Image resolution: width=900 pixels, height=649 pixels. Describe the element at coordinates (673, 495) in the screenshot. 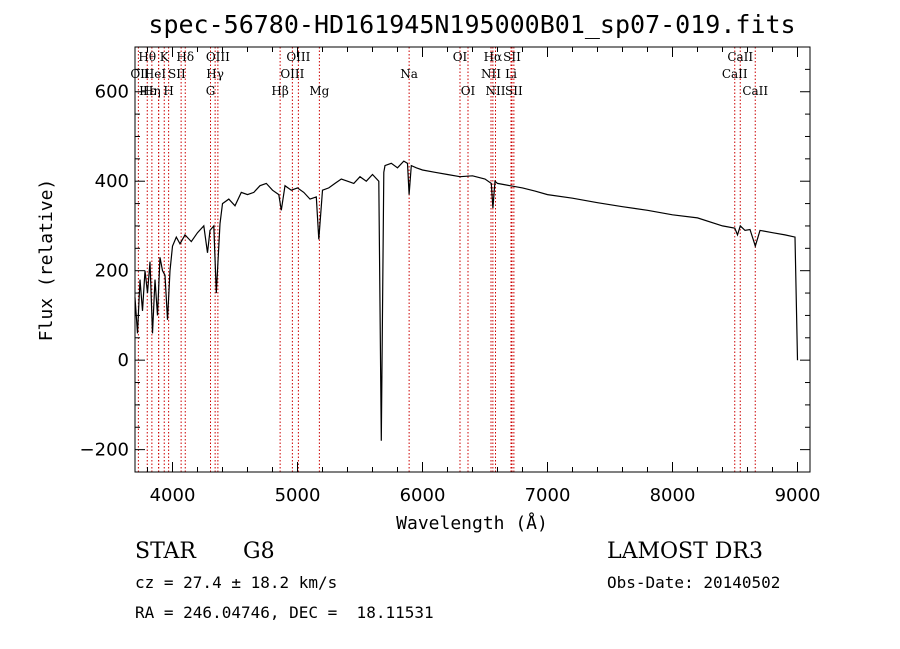

I see `x-tick-label: 8000` at that location.